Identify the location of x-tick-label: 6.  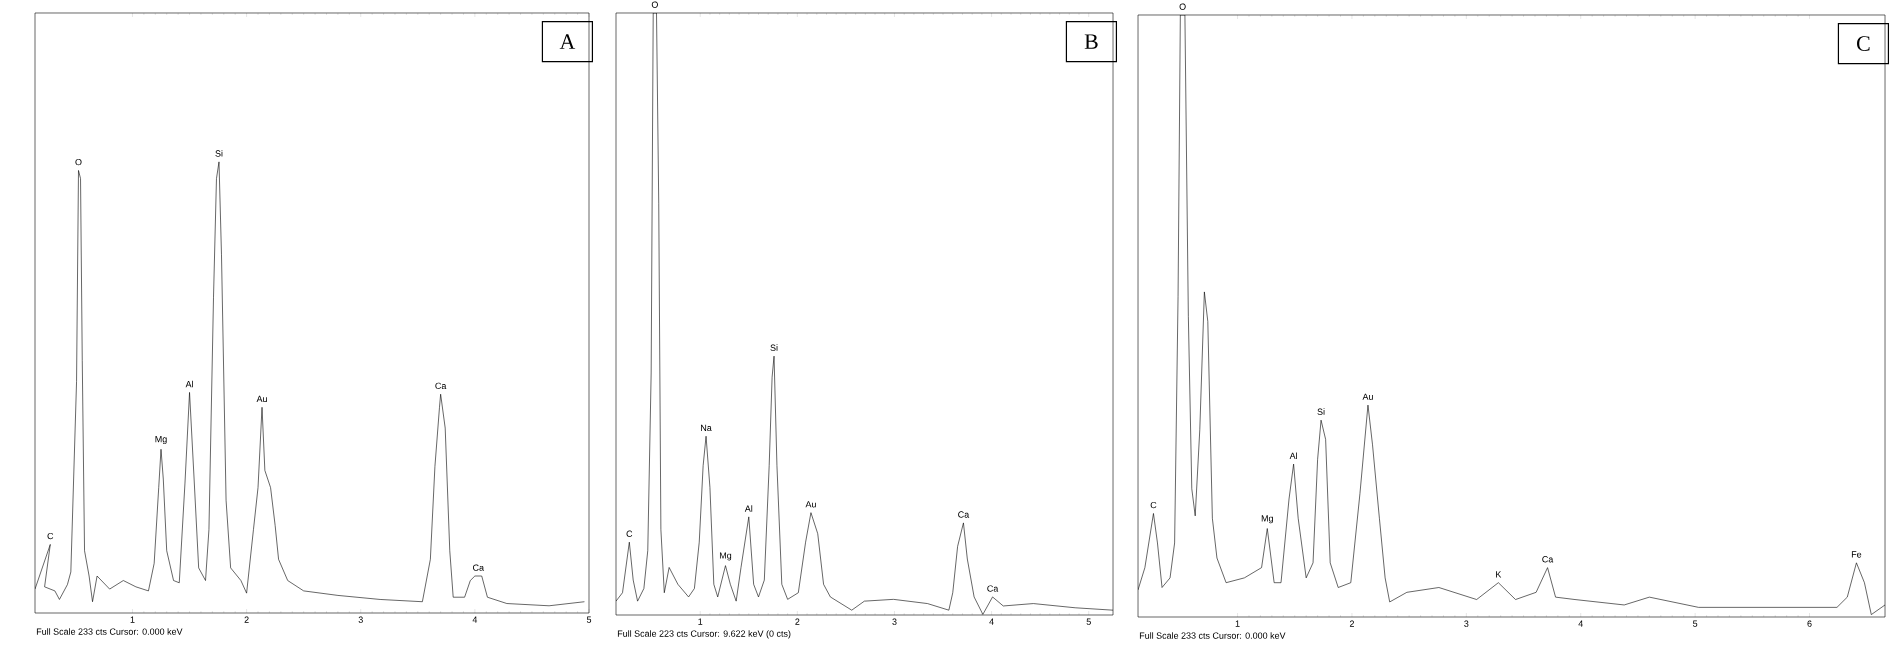
(1809, 623).